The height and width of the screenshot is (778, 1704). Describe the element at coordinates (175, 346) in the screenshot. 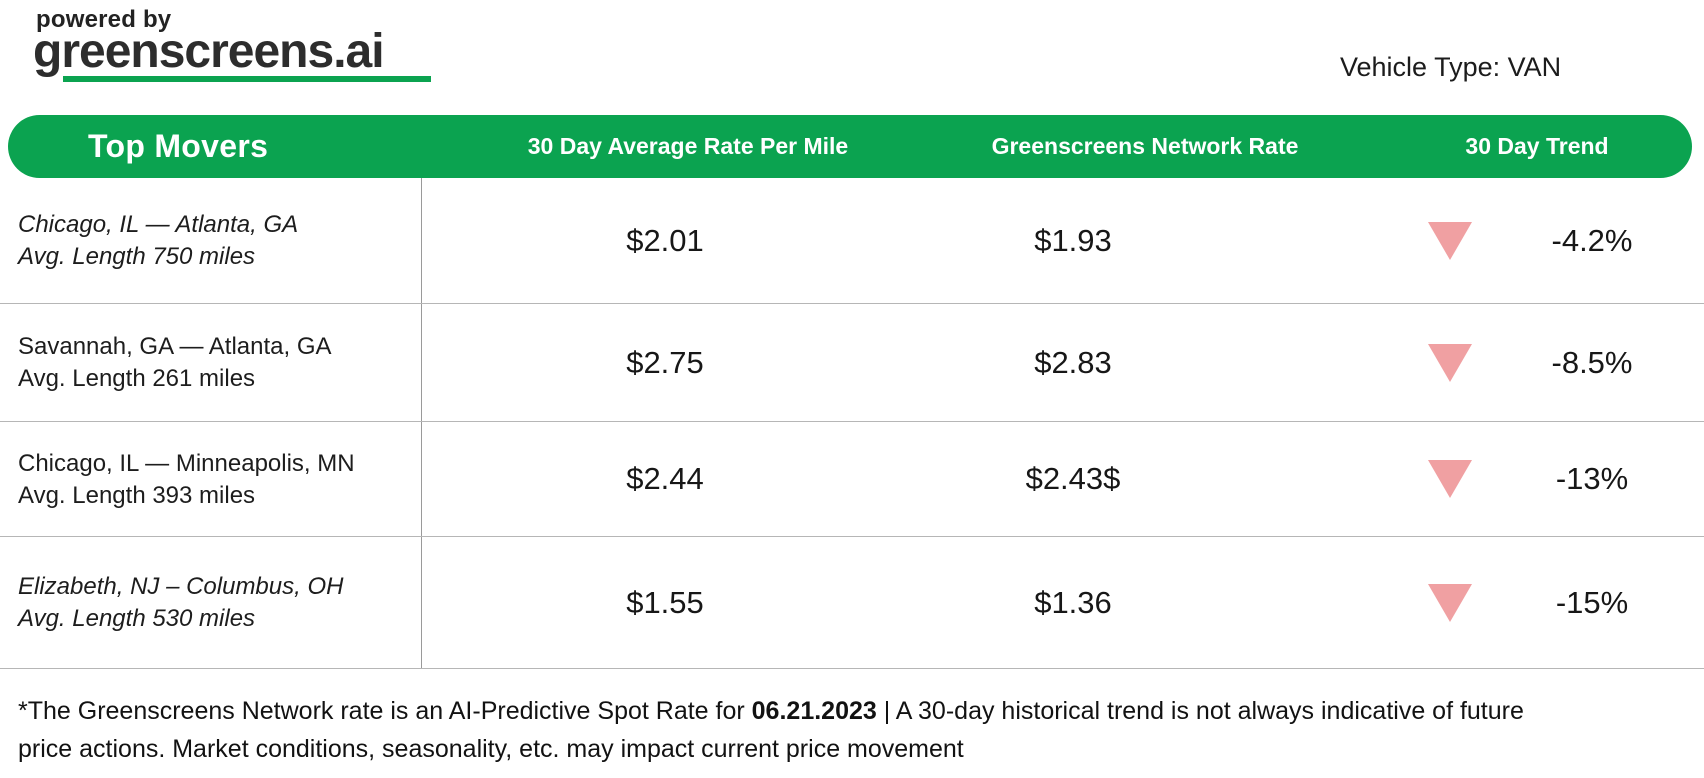

I see `lane-text: Savannah, GA — Atlanta, GA` at that location.